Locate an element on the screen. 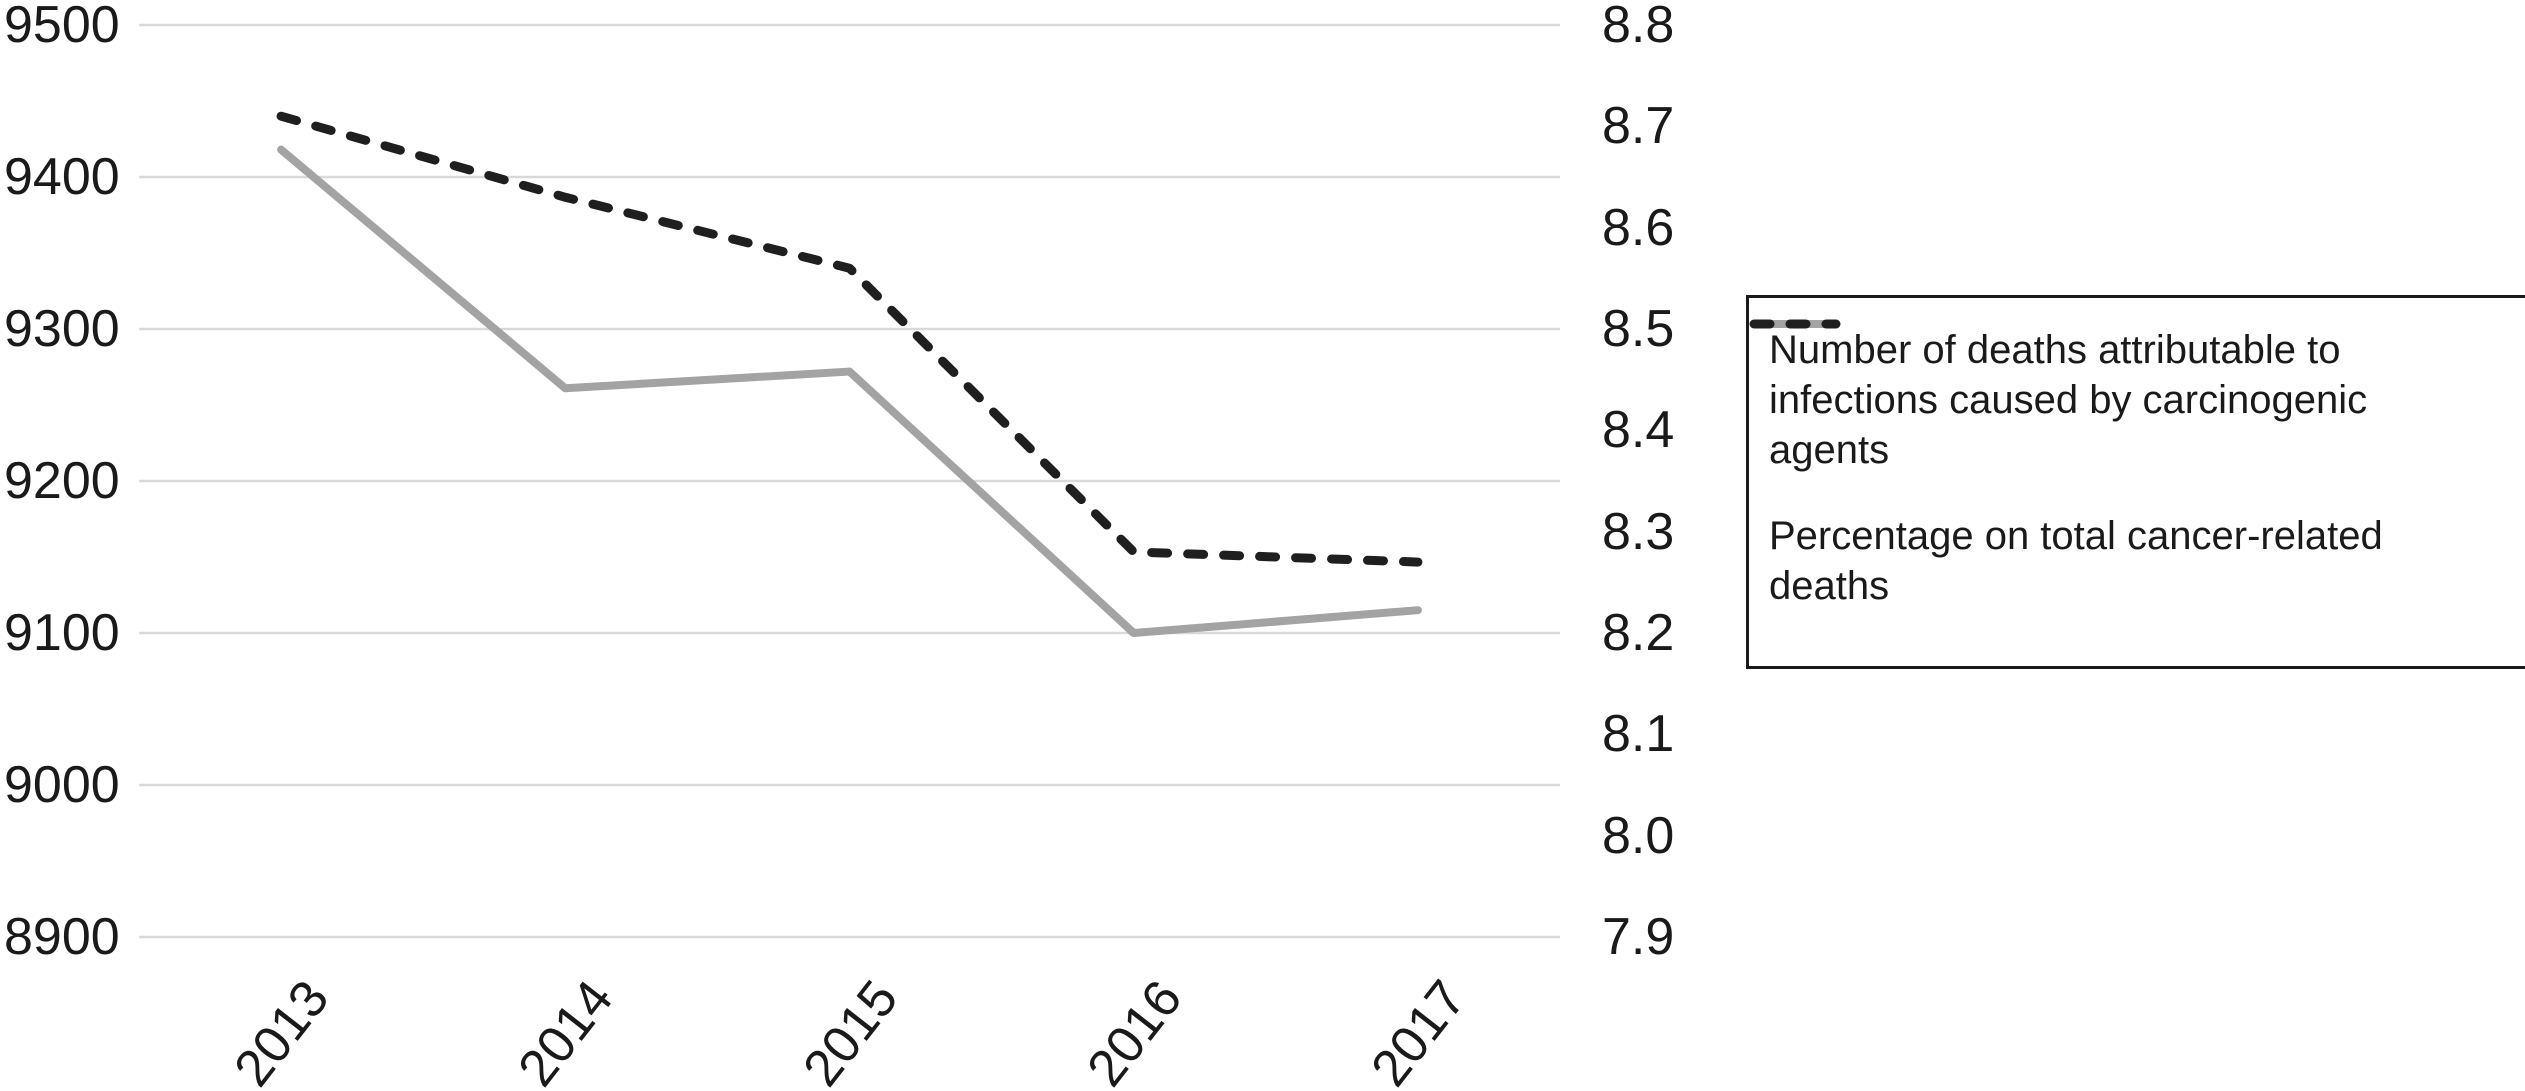 The image size is (2525, 1091). right-axis-tick-8.5: 8.5 is located at coordinates (1638, 329).